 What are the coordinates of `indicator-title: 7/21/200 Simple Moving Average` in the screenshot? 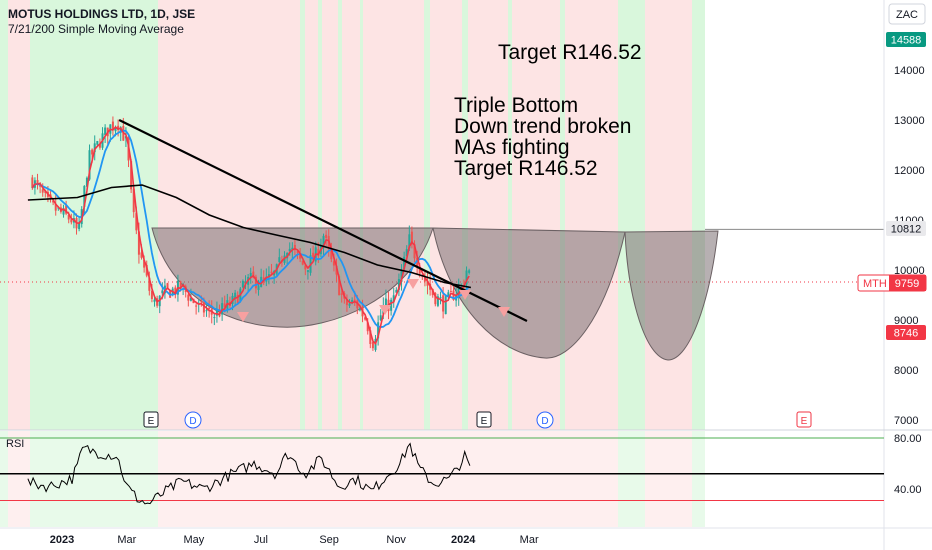 It's located at (96, 29).